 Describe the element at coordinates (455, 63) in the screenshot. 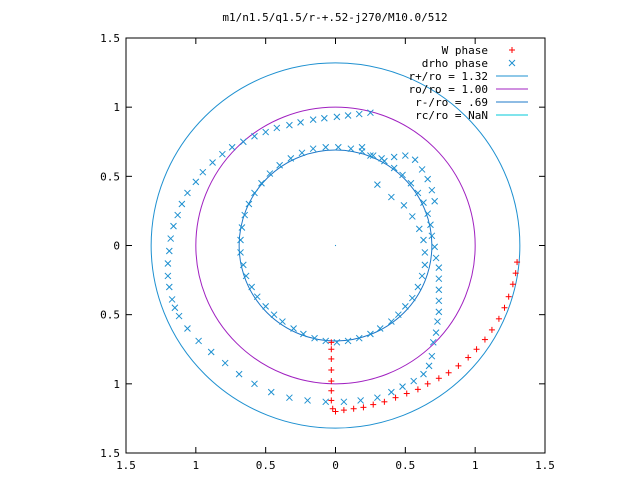

I see `legend-label: drho phase` at that location.